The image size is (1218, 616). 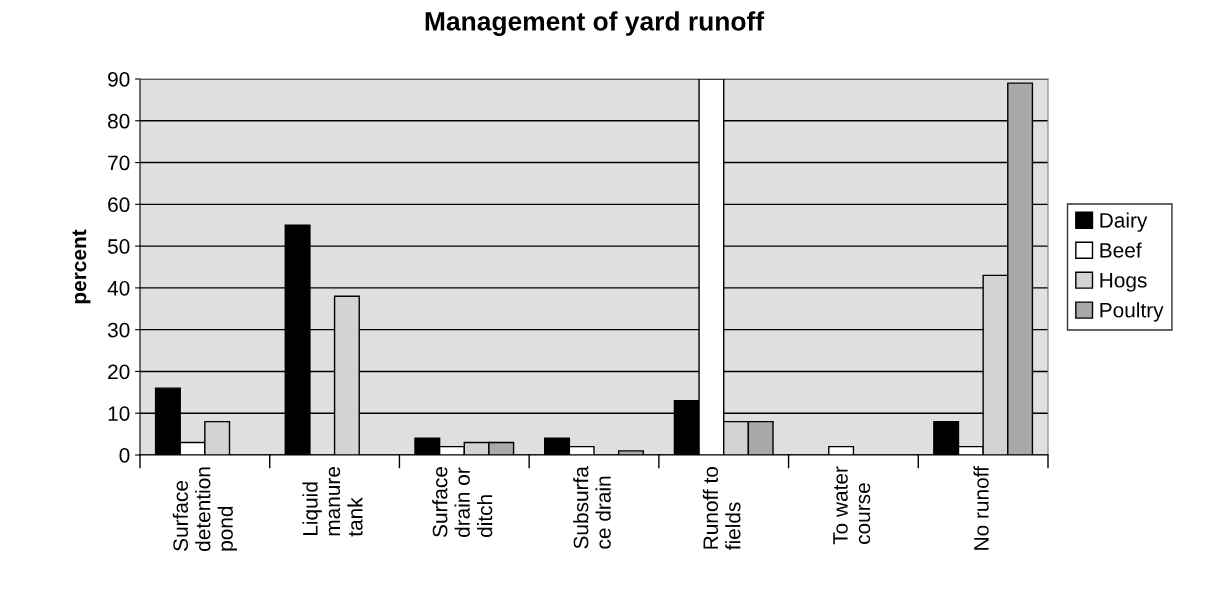 I want to click on y-tick-label: 60, so click(x=119, y=205).